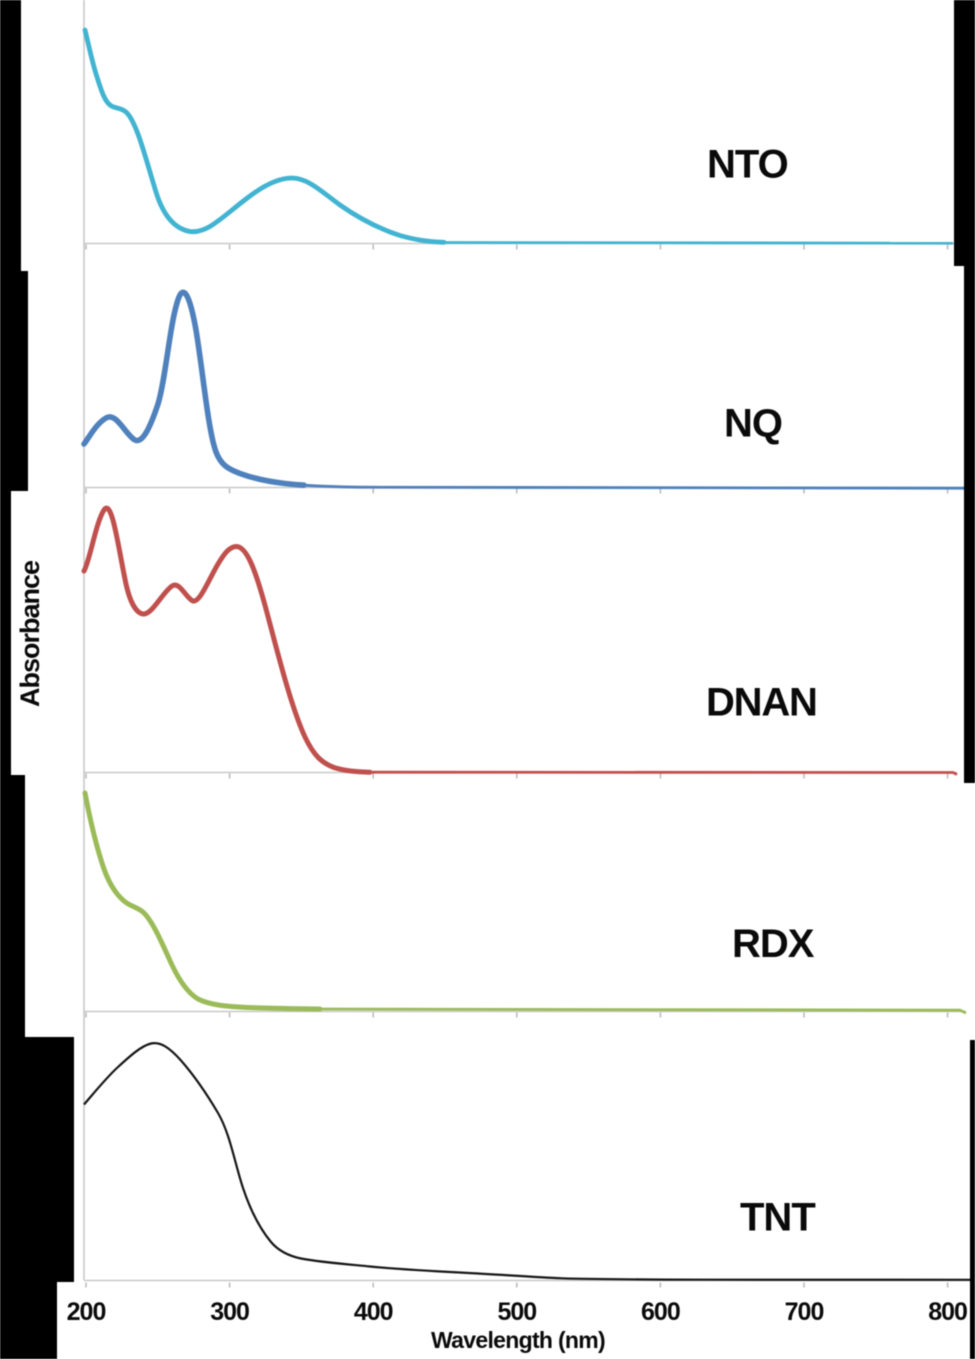 The height and width of the screenshot is (1359, 975). I want to click on svg-text: 700, so click(804, 1312).